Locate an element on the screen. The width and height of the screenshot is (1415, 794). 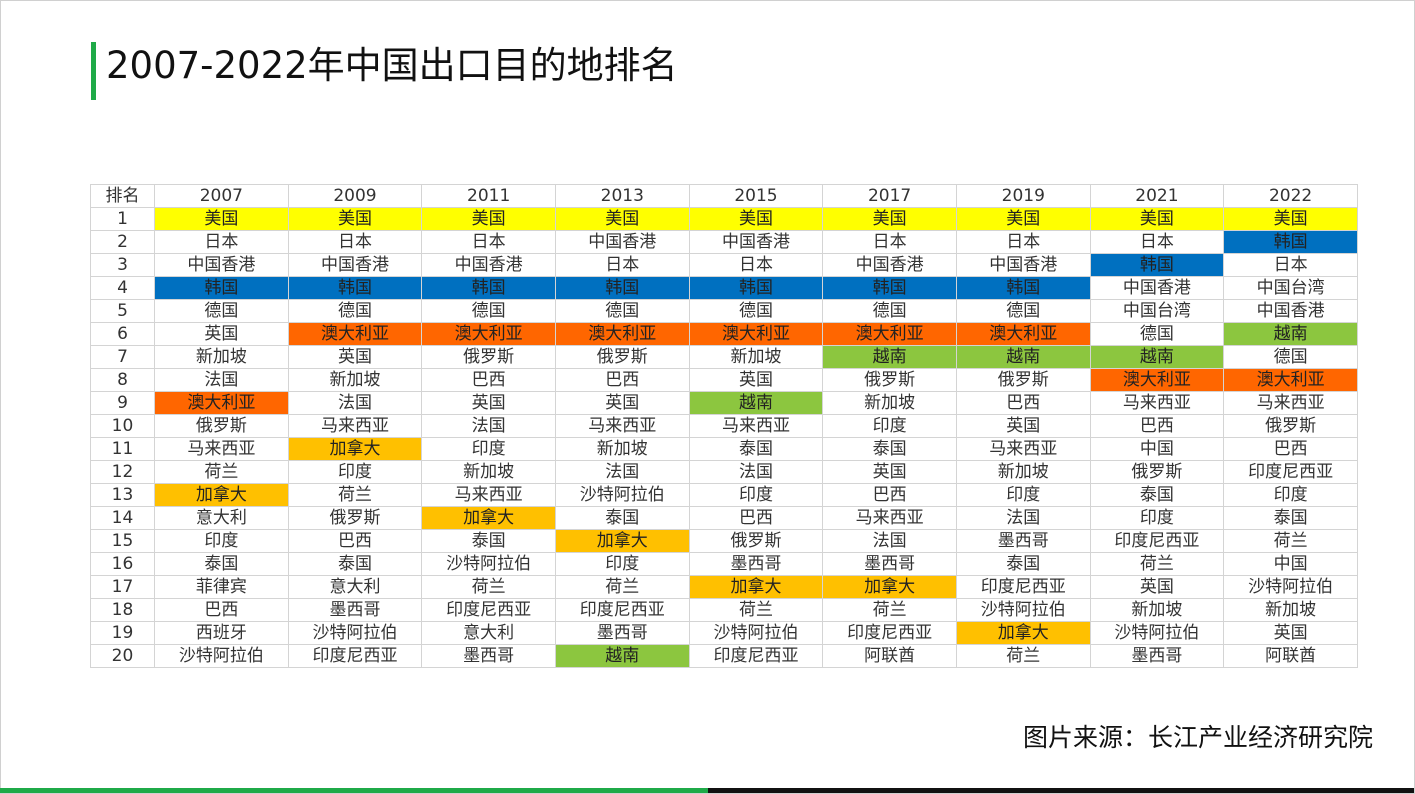
table-row: 19 西班牙 沙特阿拉伯 意大利 墨西哥 沙特阿拉伯 印度尼西亚 加拿大 沙特阿拉伯 英国 is located at coordinates (724, 633).